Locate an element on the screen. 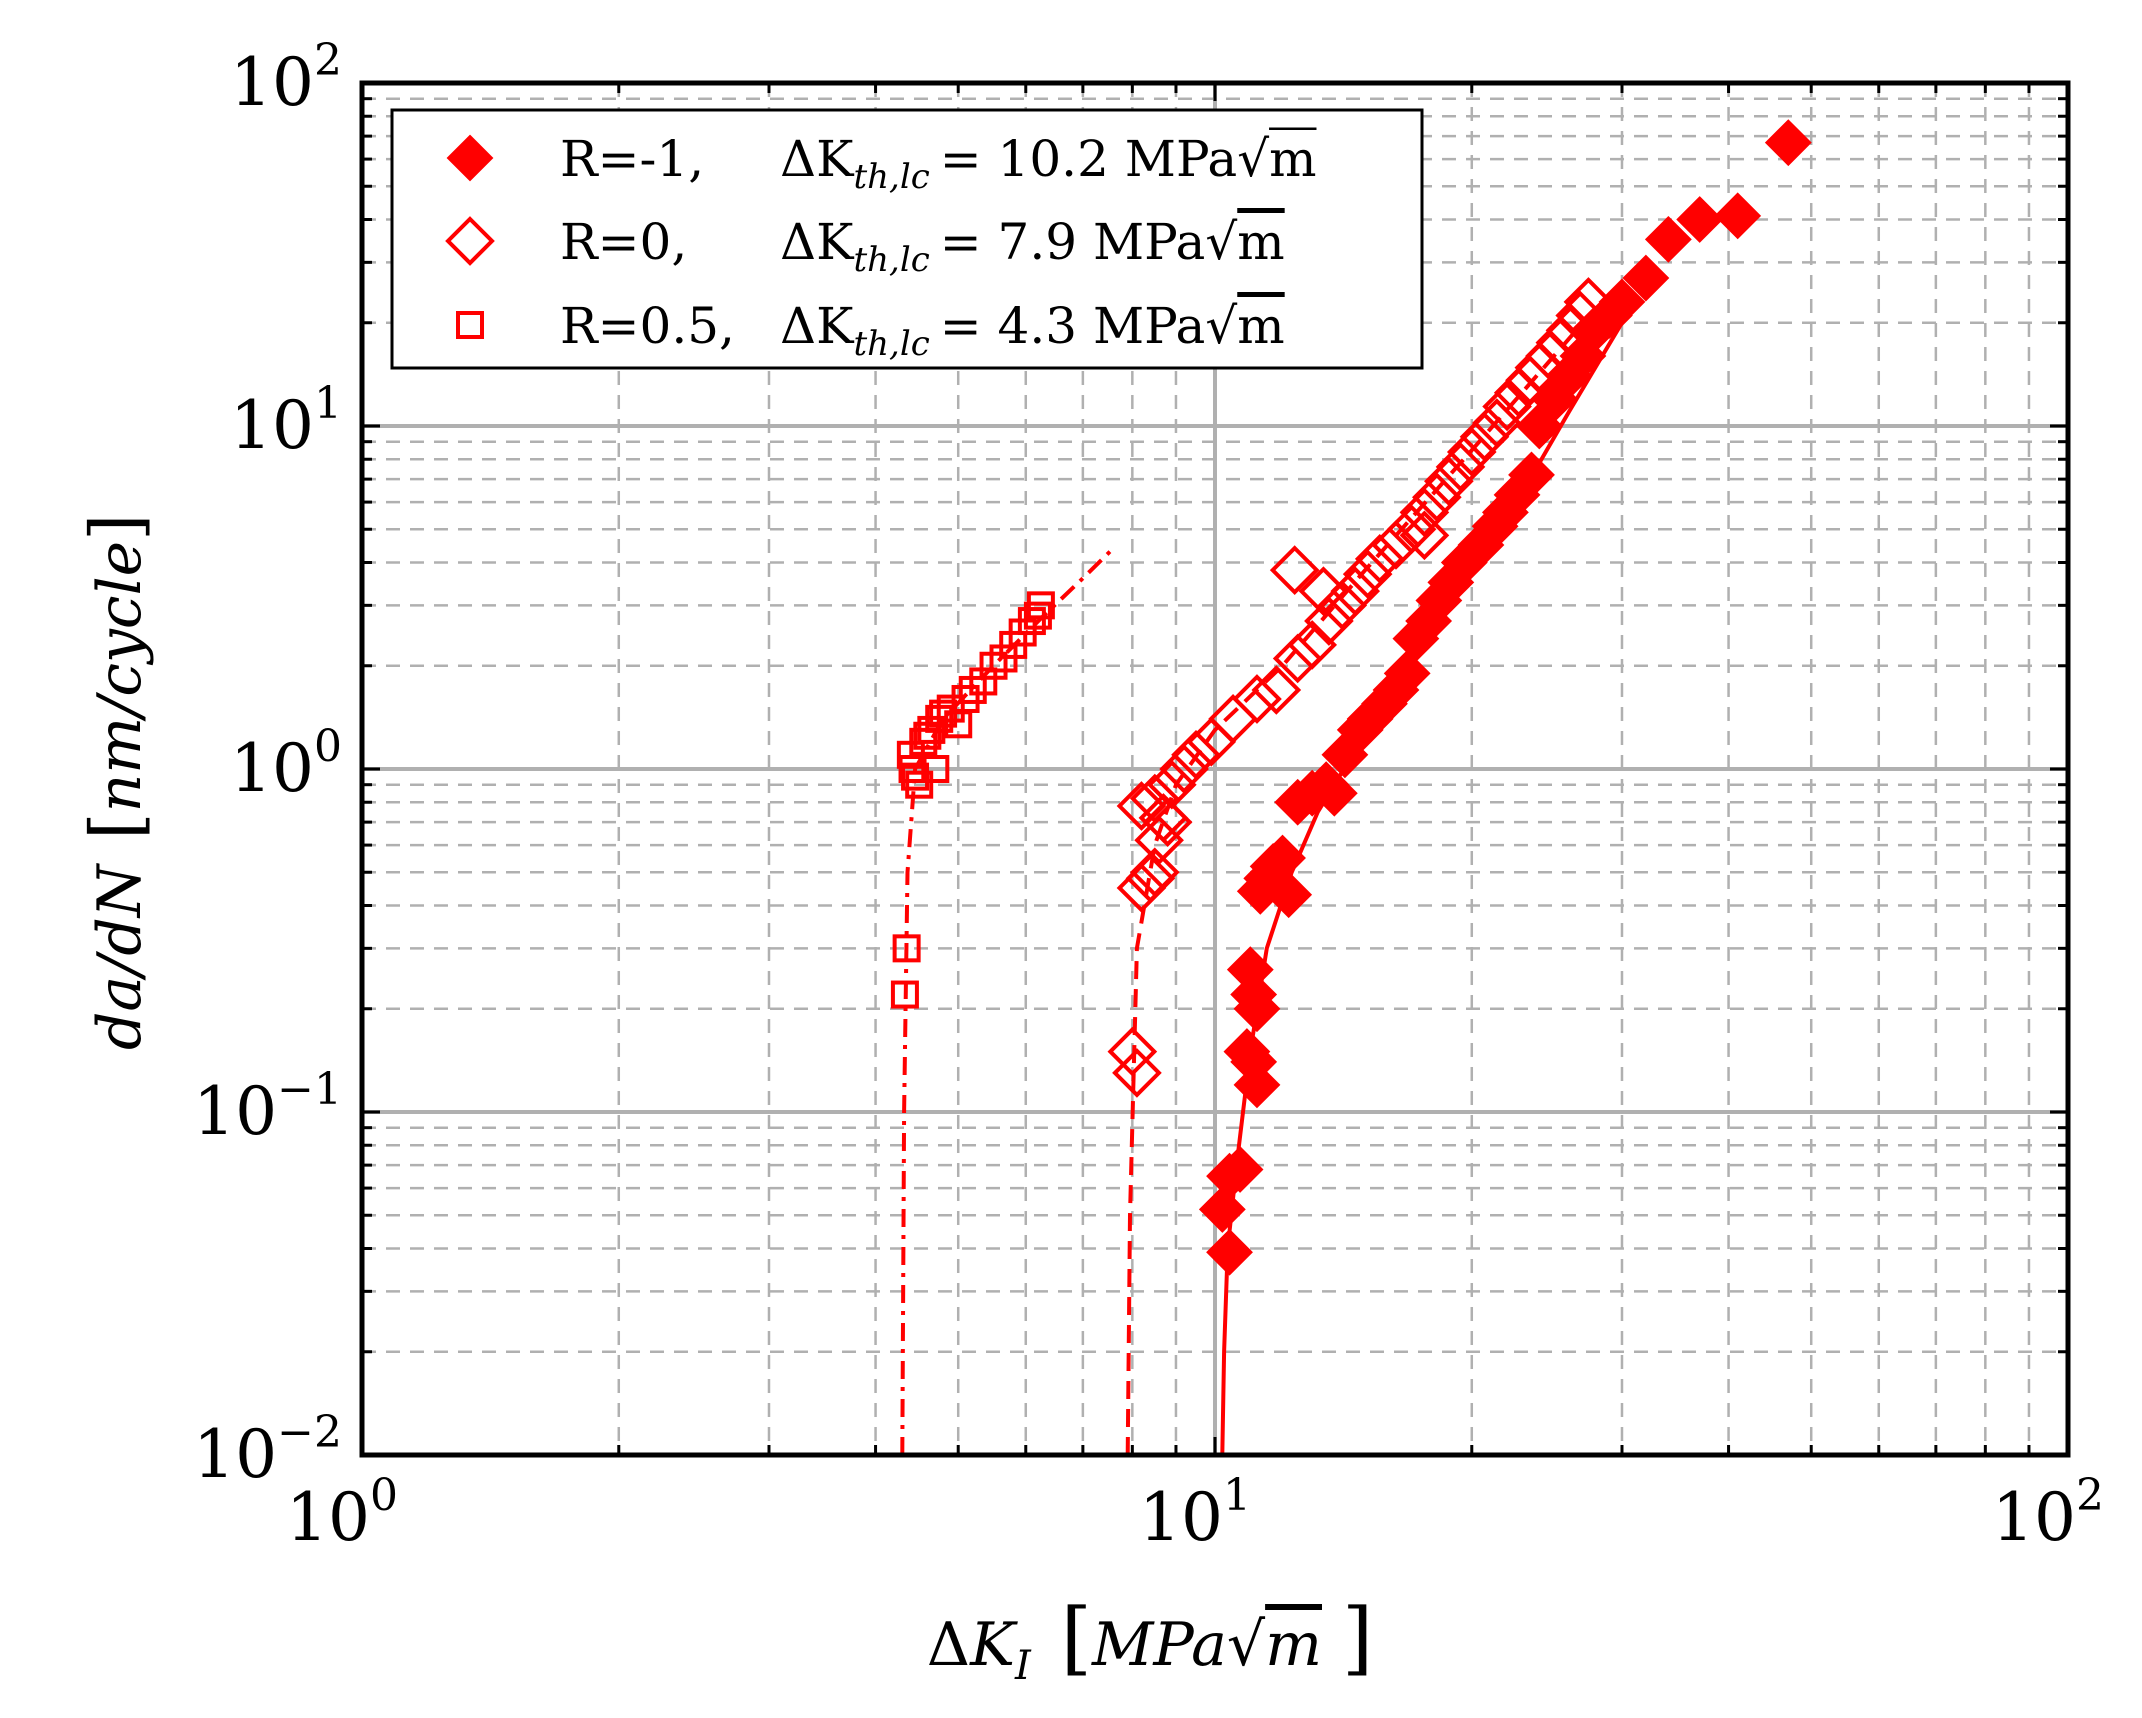 The width and height of the screenshot is (2142, 1718). legend-label: R=0.5, ΔKth,lc = 4.3 MPa√m is located at coordinates (922, 330).